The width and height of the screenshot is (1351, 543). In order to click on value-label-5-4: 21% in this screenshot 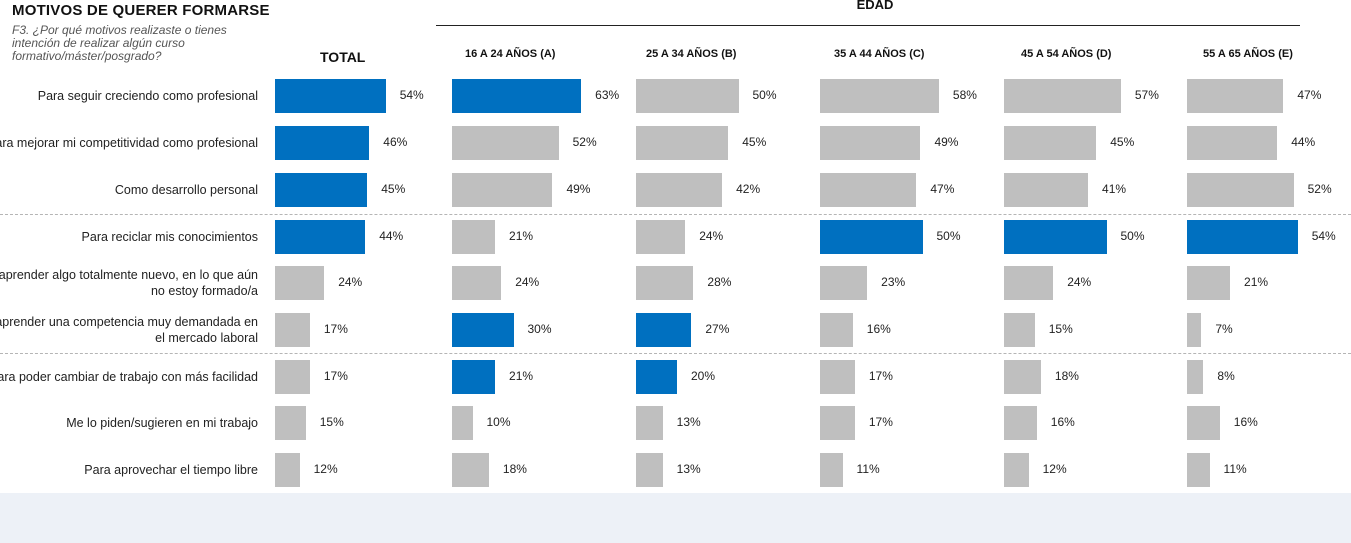, I will do `click(1256, 282)`.